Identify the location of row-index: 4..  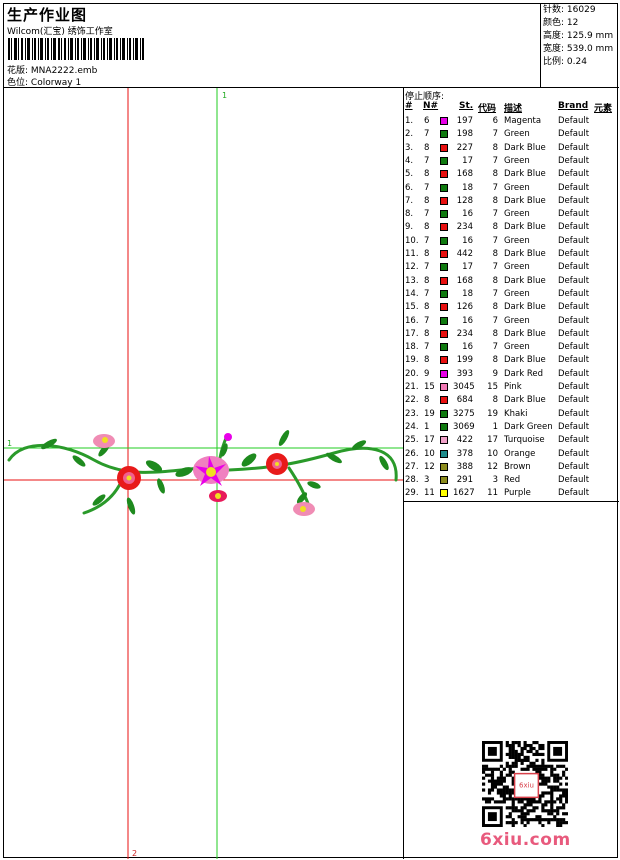
(409, 160).